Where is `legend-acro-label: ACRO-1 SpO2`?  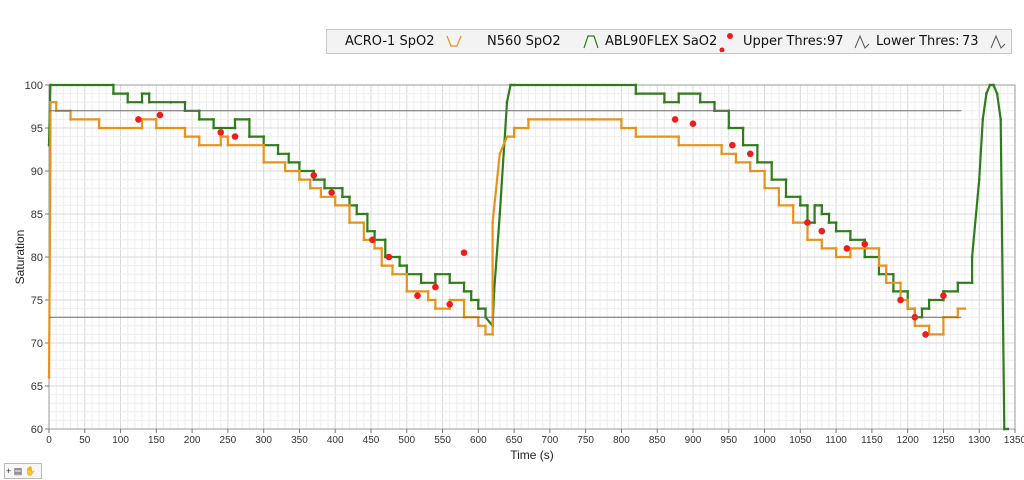 legend-acro-label: ACRO-1 SpO2 is located at coordinates (390, 41).